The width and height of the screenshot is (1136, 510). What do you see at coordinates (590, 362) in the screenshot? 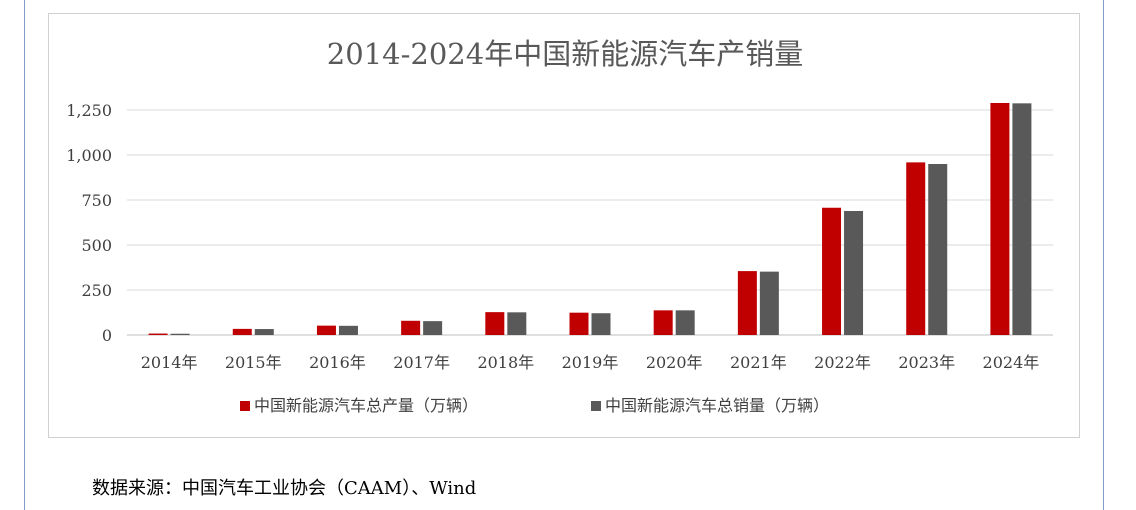
I see `x-tick-label: 2019年` at bounding box center [590, 362].